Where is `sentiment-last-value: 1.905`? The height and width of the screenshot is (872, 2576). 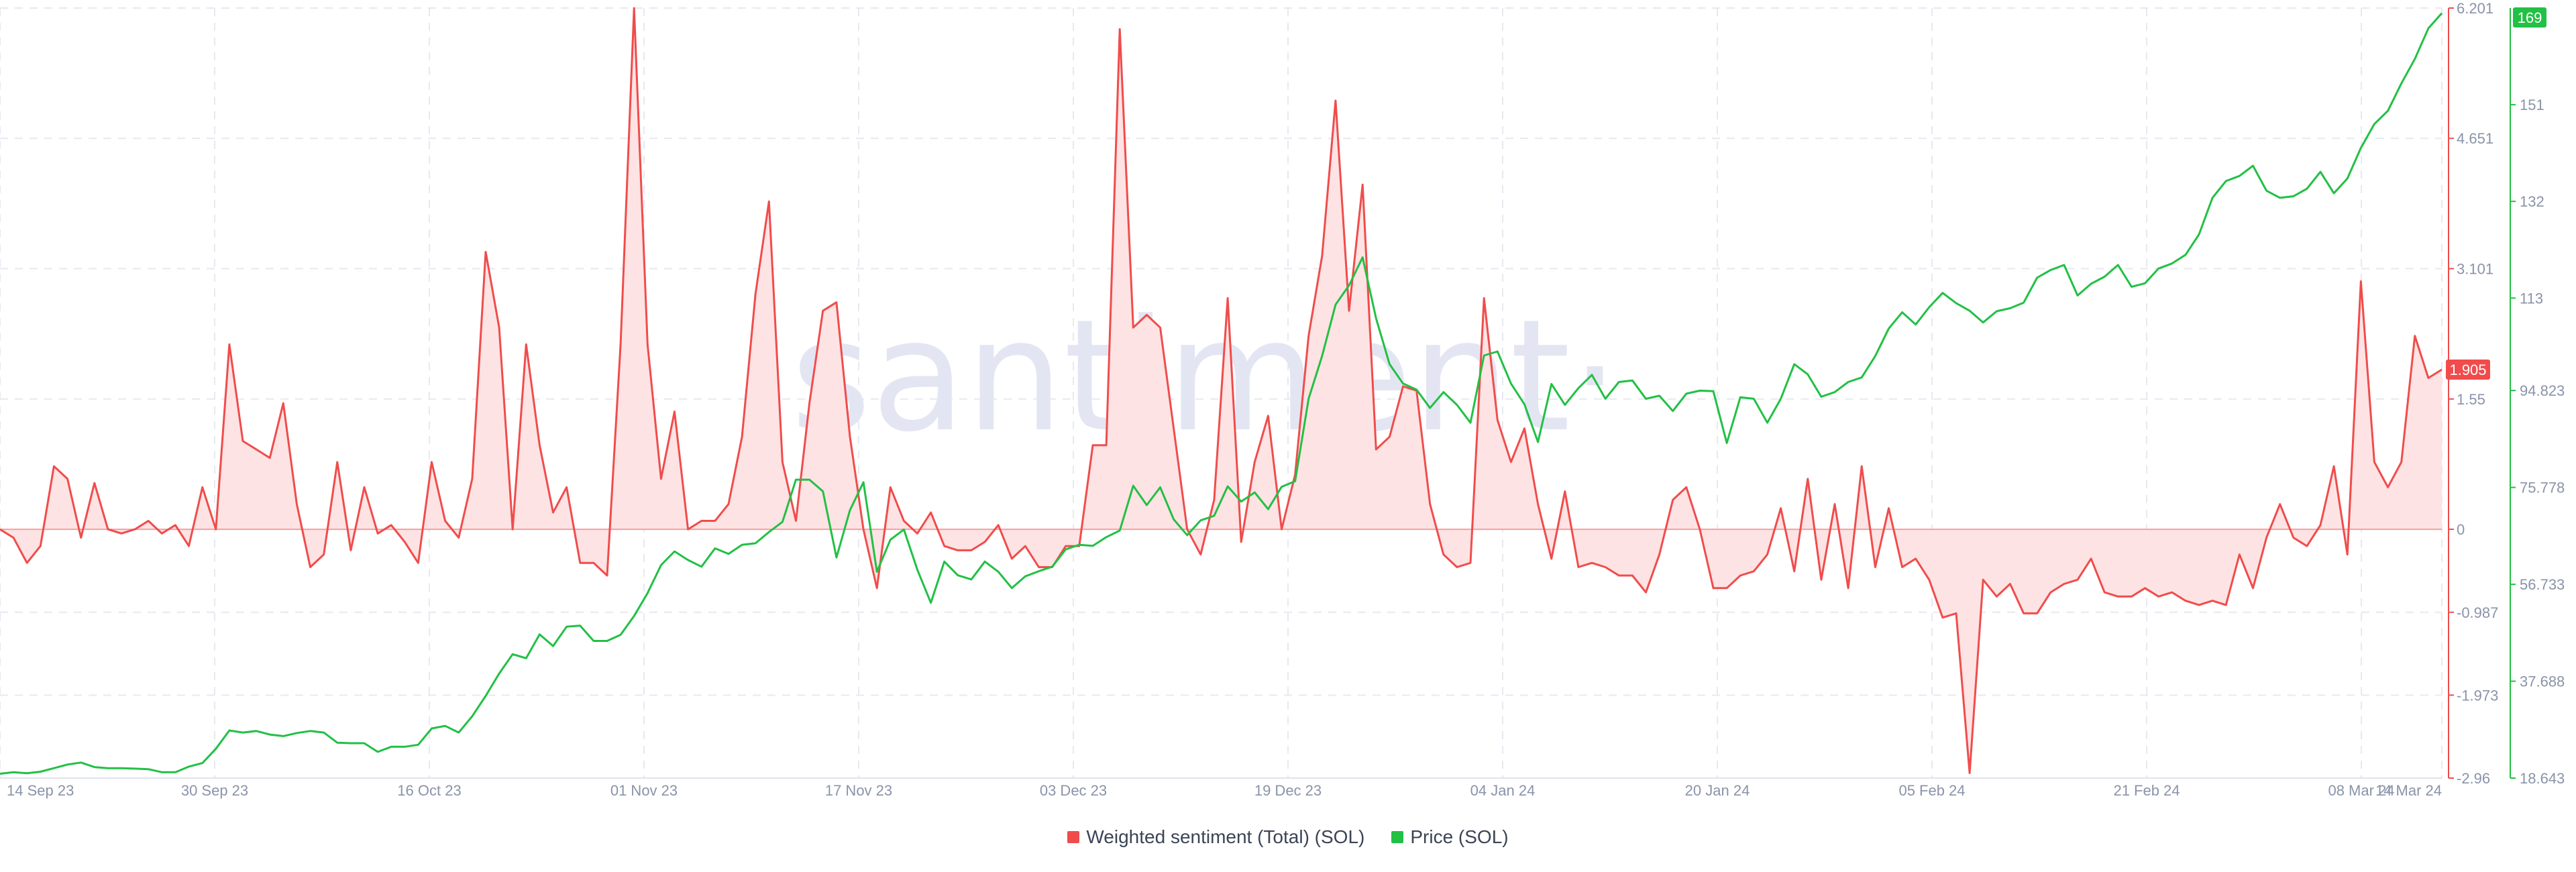
sentiment-last-value: 1.905 is located at coordinates (2467, 370).